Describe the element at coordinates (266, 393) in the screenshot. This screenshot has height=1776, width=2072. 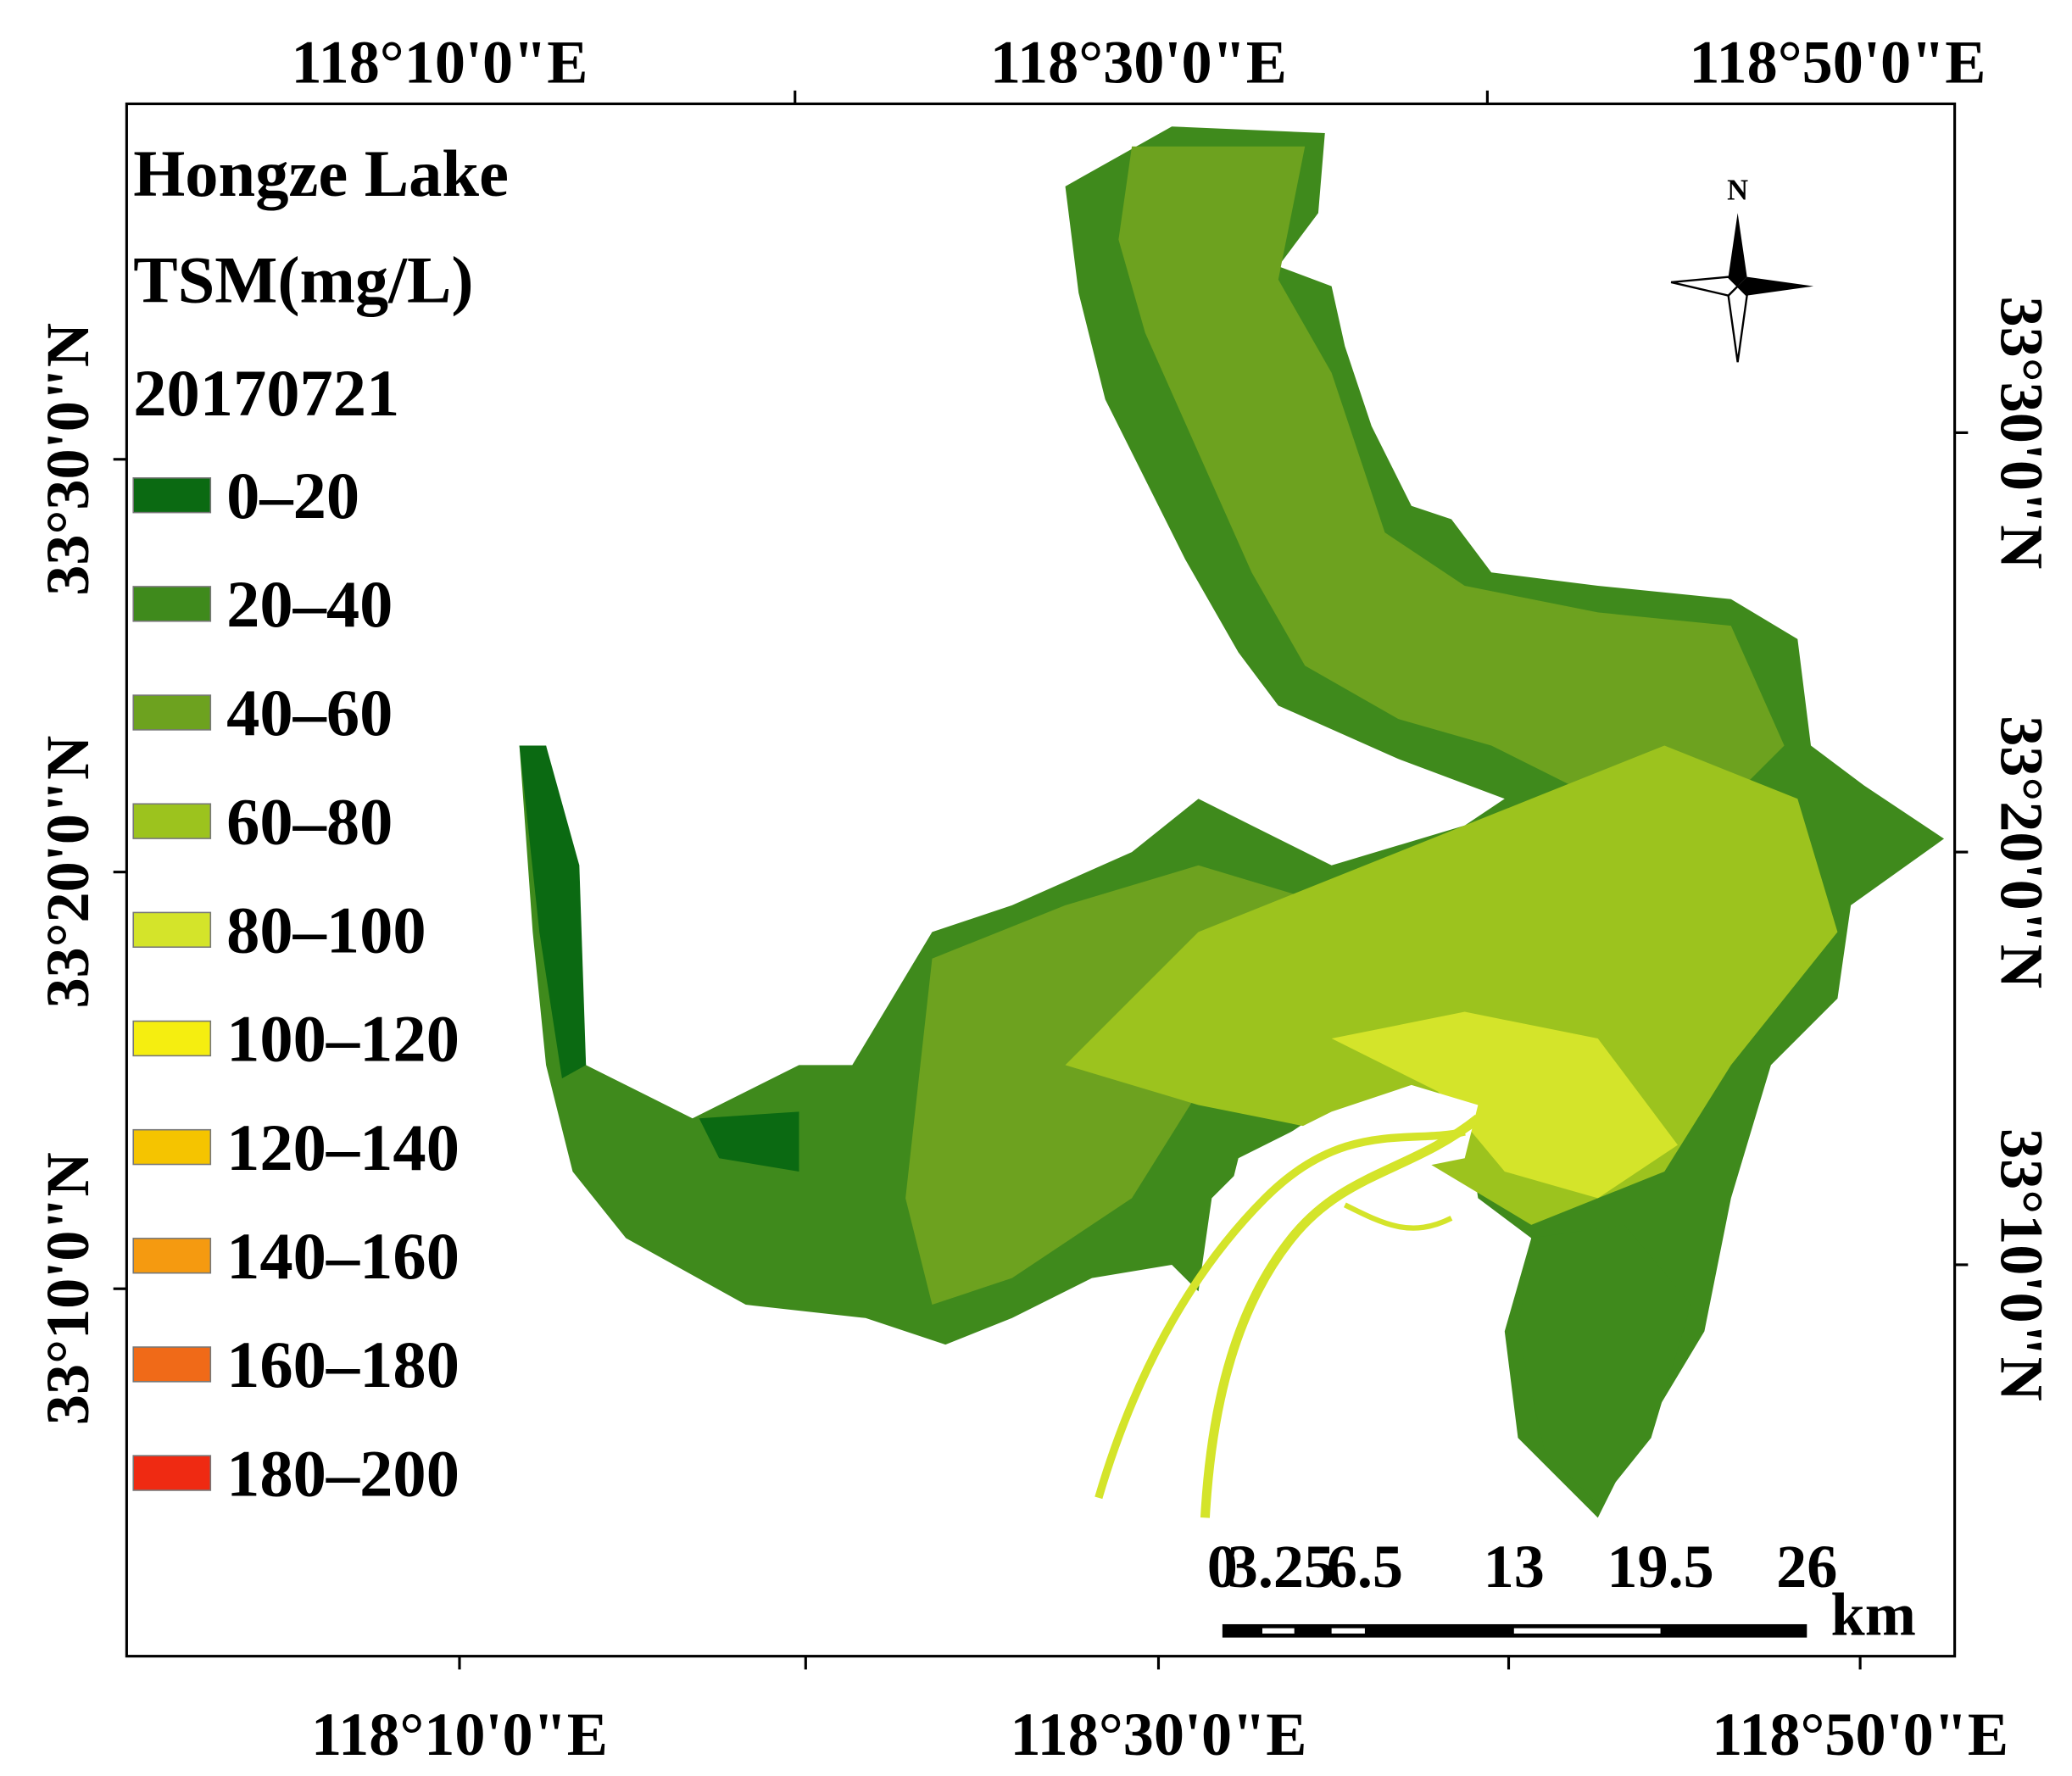
I see `legend-title: 20170721` at that location.